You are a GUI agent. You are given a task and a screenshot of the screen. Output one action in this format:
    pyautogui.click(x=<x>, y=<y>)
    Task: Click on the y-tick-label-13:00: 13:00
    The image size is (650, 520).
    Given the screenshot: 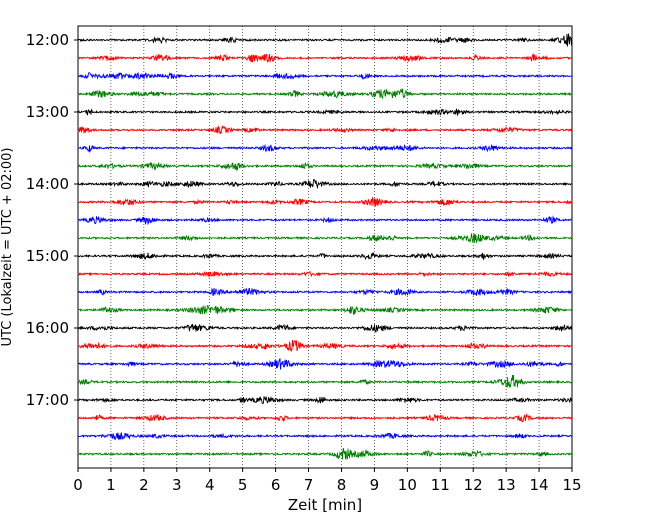 What is the action you would take?
    pyautogui.click(x=47, y=112)
    